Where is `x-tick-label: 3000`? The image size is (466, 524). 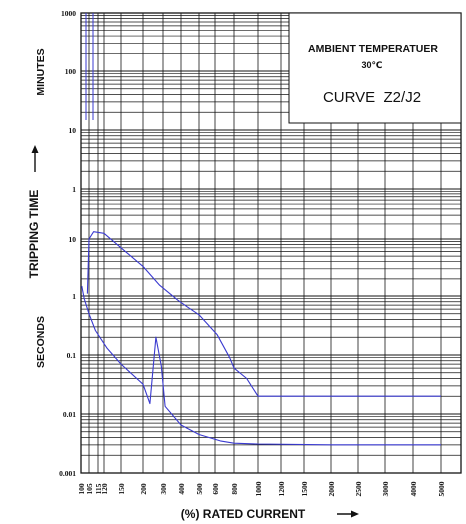
x-tick-label: 3000 is located at coordinates (385, 488).